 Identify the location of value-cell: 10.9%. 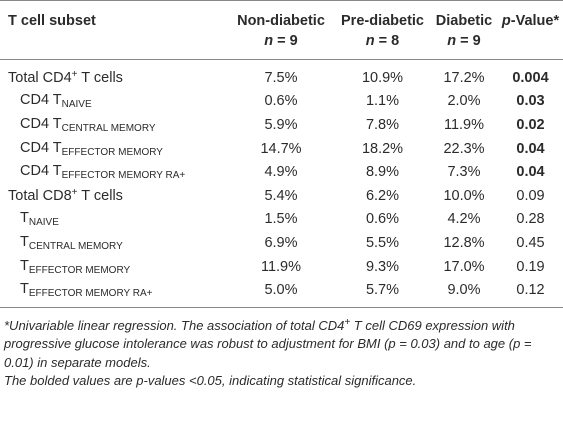
(382, 77).